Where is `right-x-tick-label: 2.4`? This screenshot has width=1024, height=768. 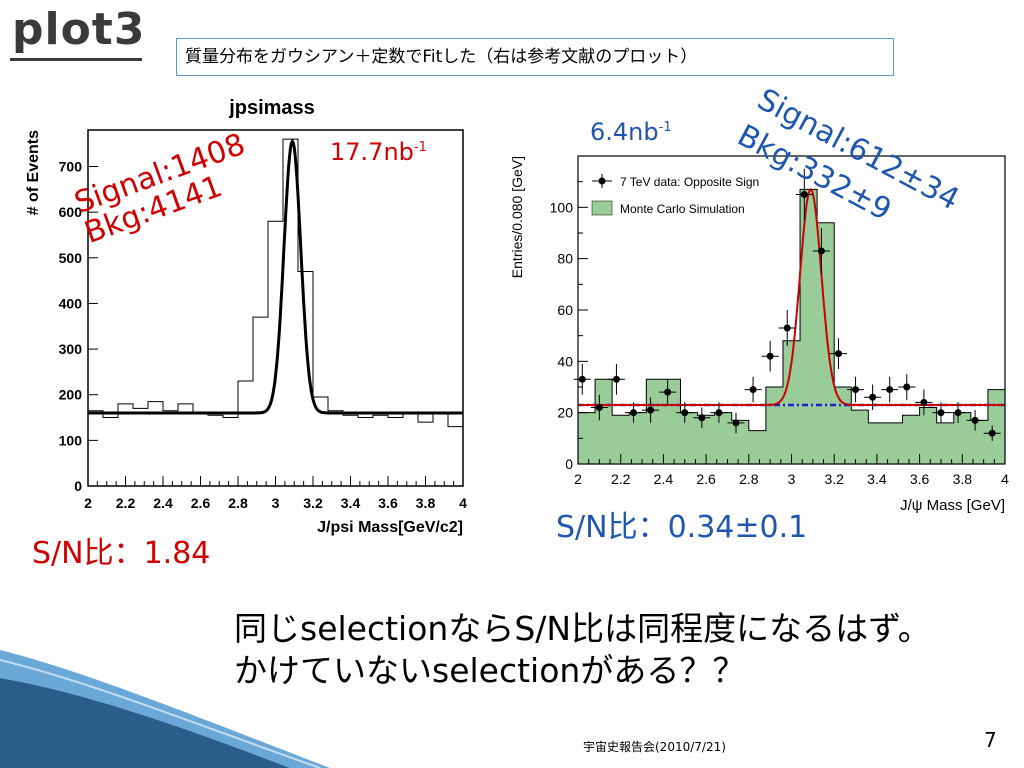 right-x-tick-label: 2.4 is located at coordinates (664, 479).